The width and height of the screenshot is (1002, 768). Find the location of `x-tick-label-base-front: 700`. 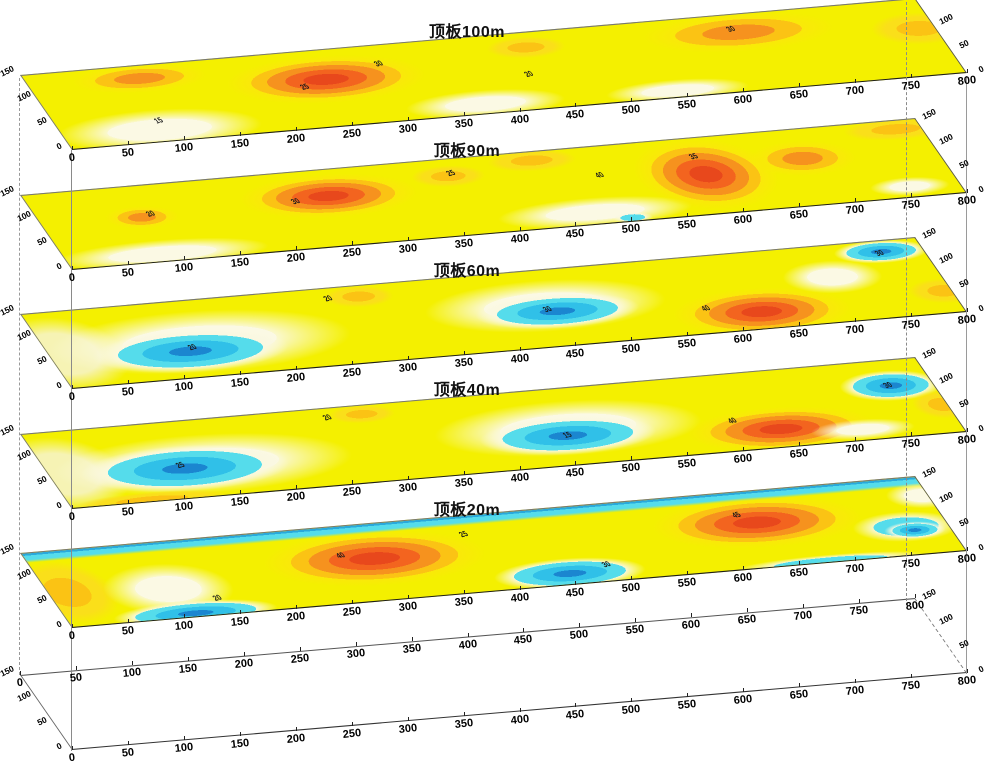

x-tick-label-base-front: 700 is located at coordinates (855, 690).